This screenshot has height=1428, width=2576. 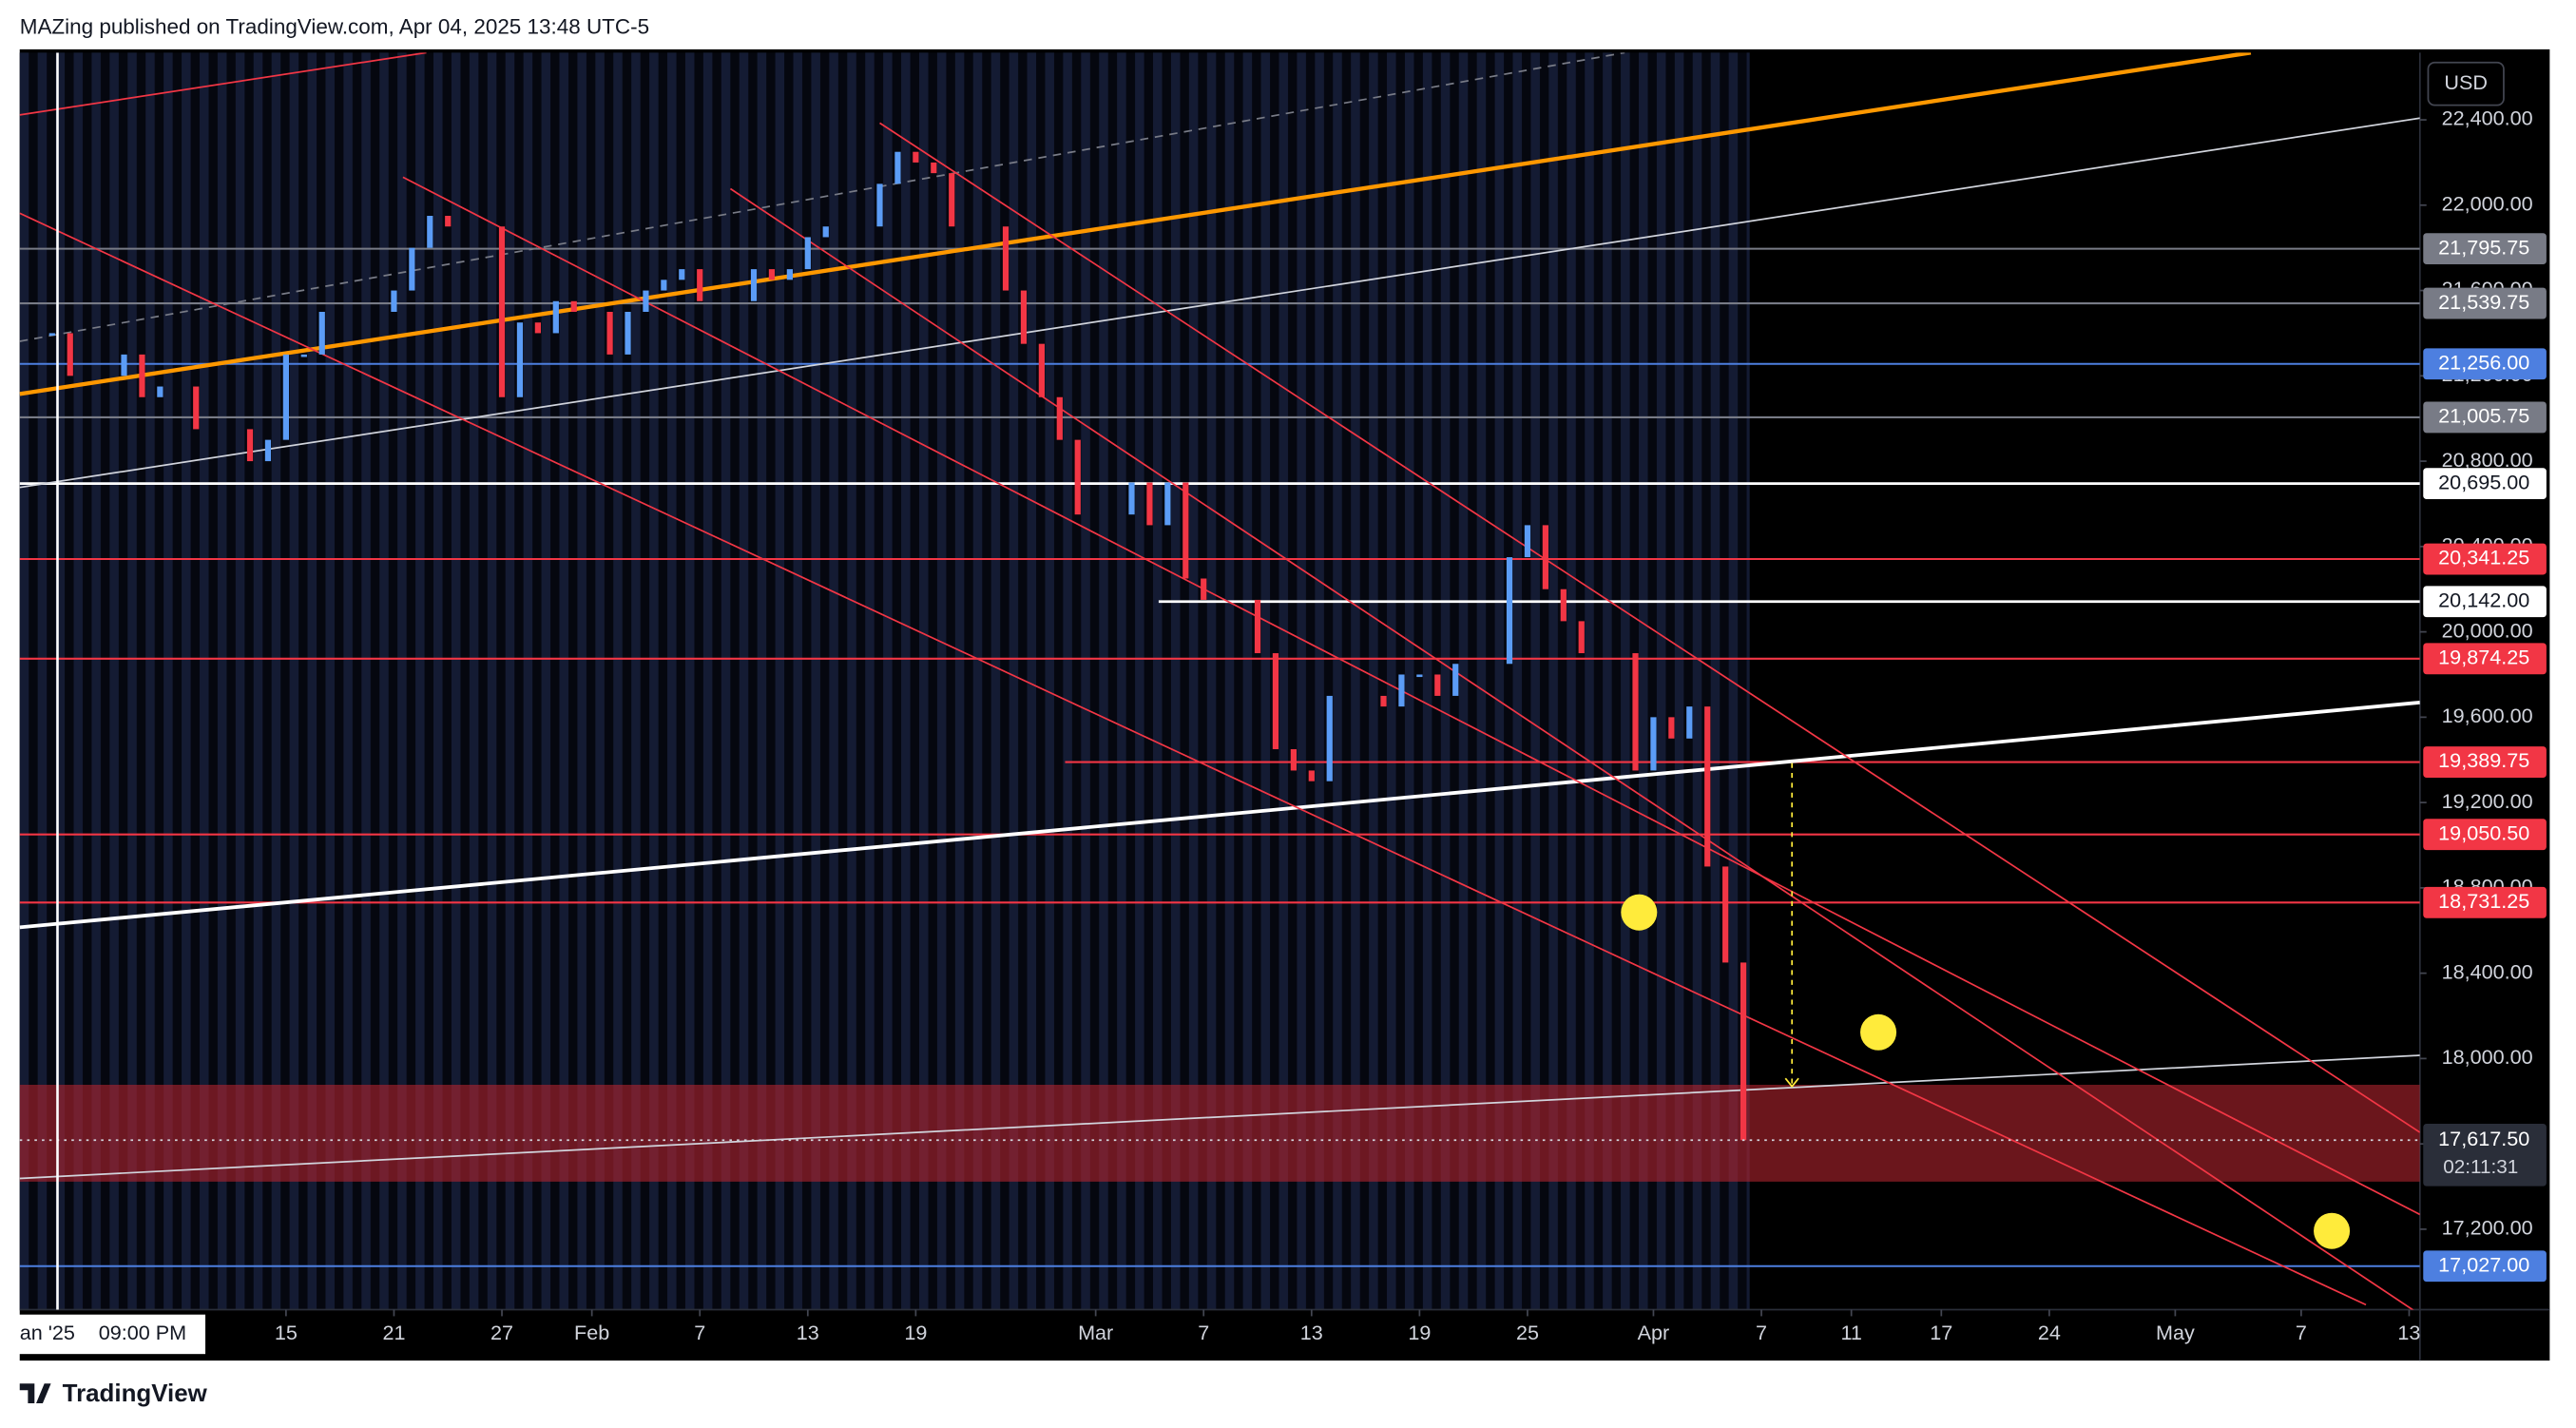 I want to click on x-tick-label: 21, so click(x=394, y=1332).